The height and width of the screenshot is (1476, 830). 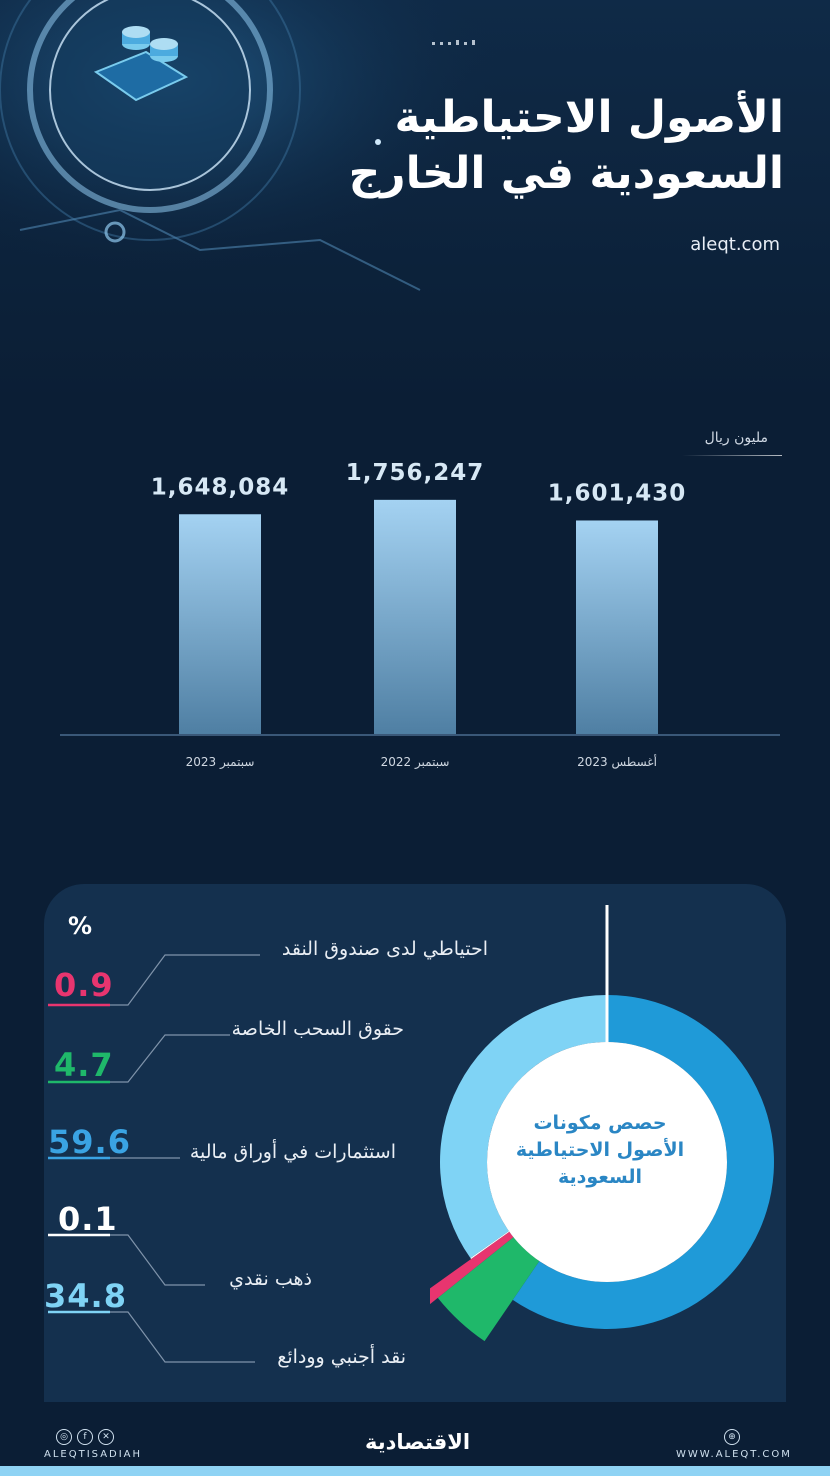 What do you see at coordinates (84, 985) in the screenshot?
I see `legend-value-imf: 0.9` at bounding box center [84, 985].